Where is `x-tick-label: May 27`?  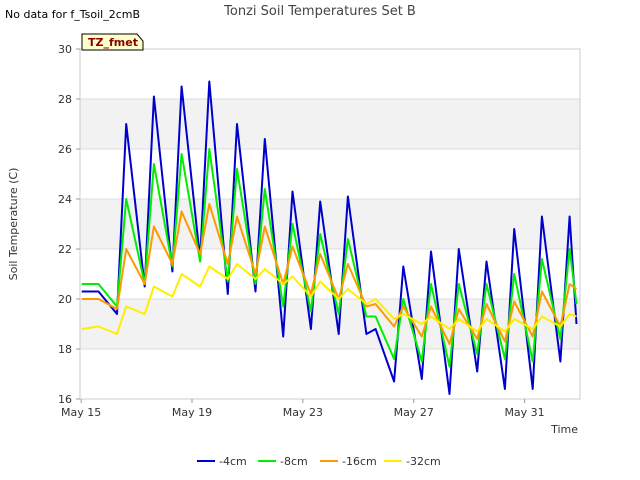 x-tick-label: May 27 is located at coordinates (414, 412).